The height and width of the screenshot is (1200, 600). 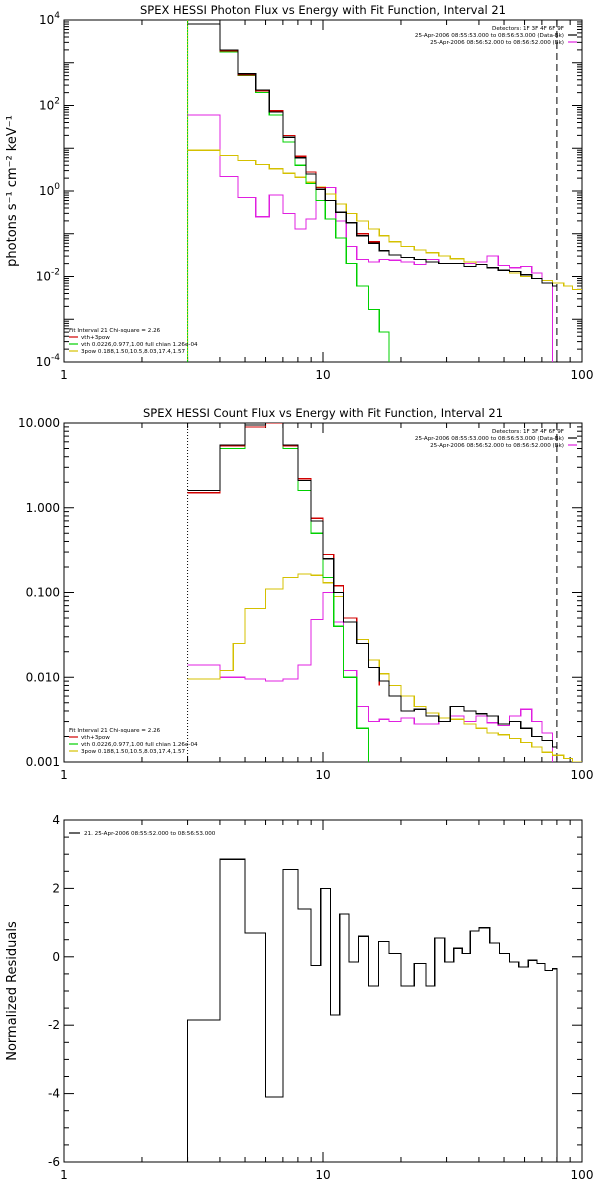 I want to click on y-tick-label: 10⁻⁴, so click(x=48, y=361).